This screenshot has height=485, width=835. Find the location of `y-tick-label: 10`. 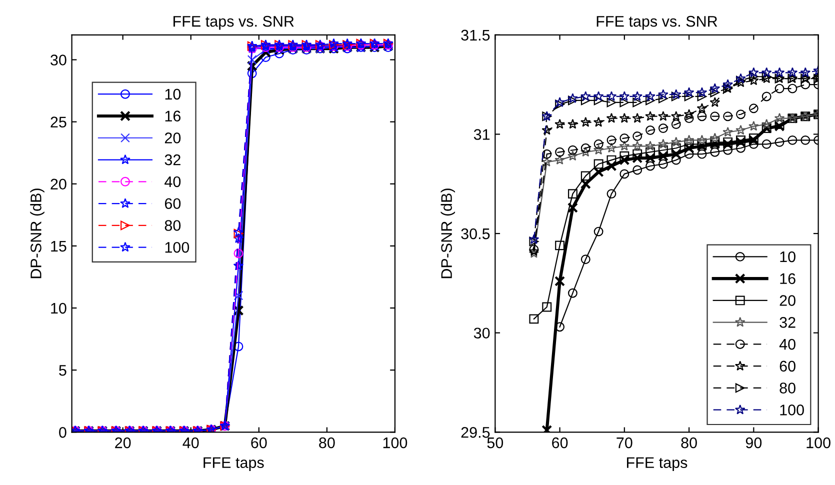

y-tick-label: 10 is located at coordinates (58, 308).